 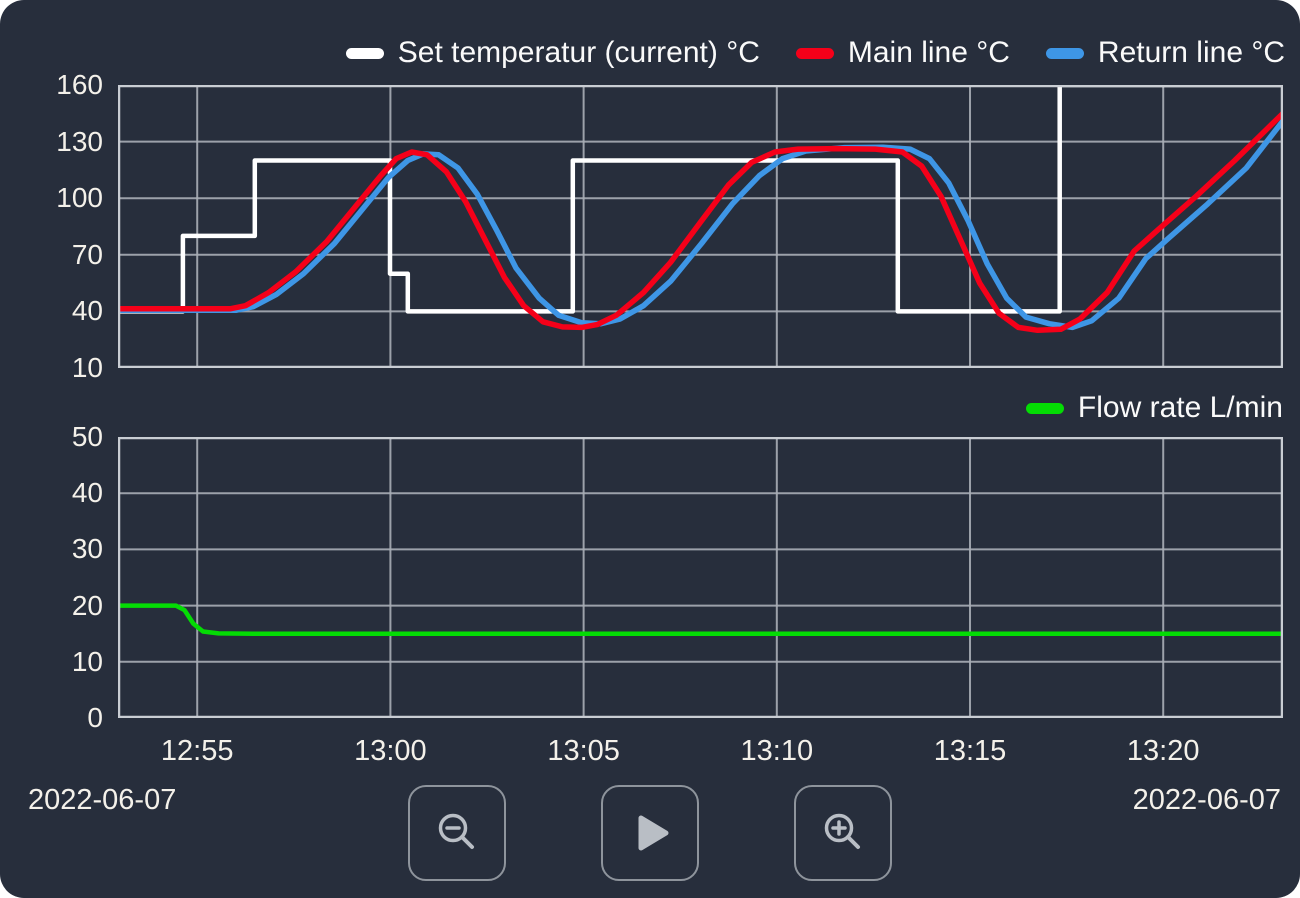 I want to click on set-temperature-swatch-icon, so click(x=364, y=53).